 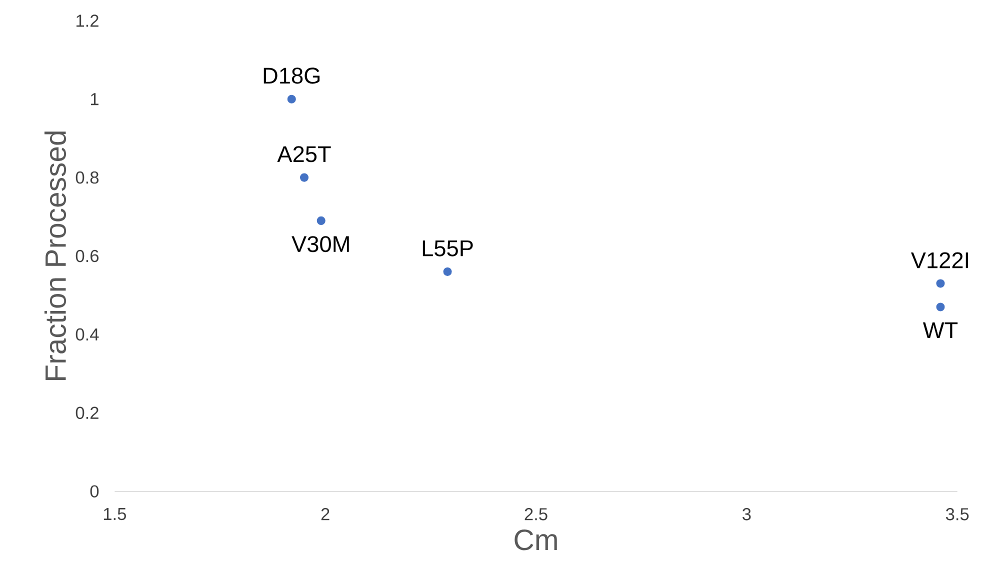 What do you see at coordinates (115, 514) in the screenshot?
I see `x-tick-label: 1.5` at bounding box center [115, 514].